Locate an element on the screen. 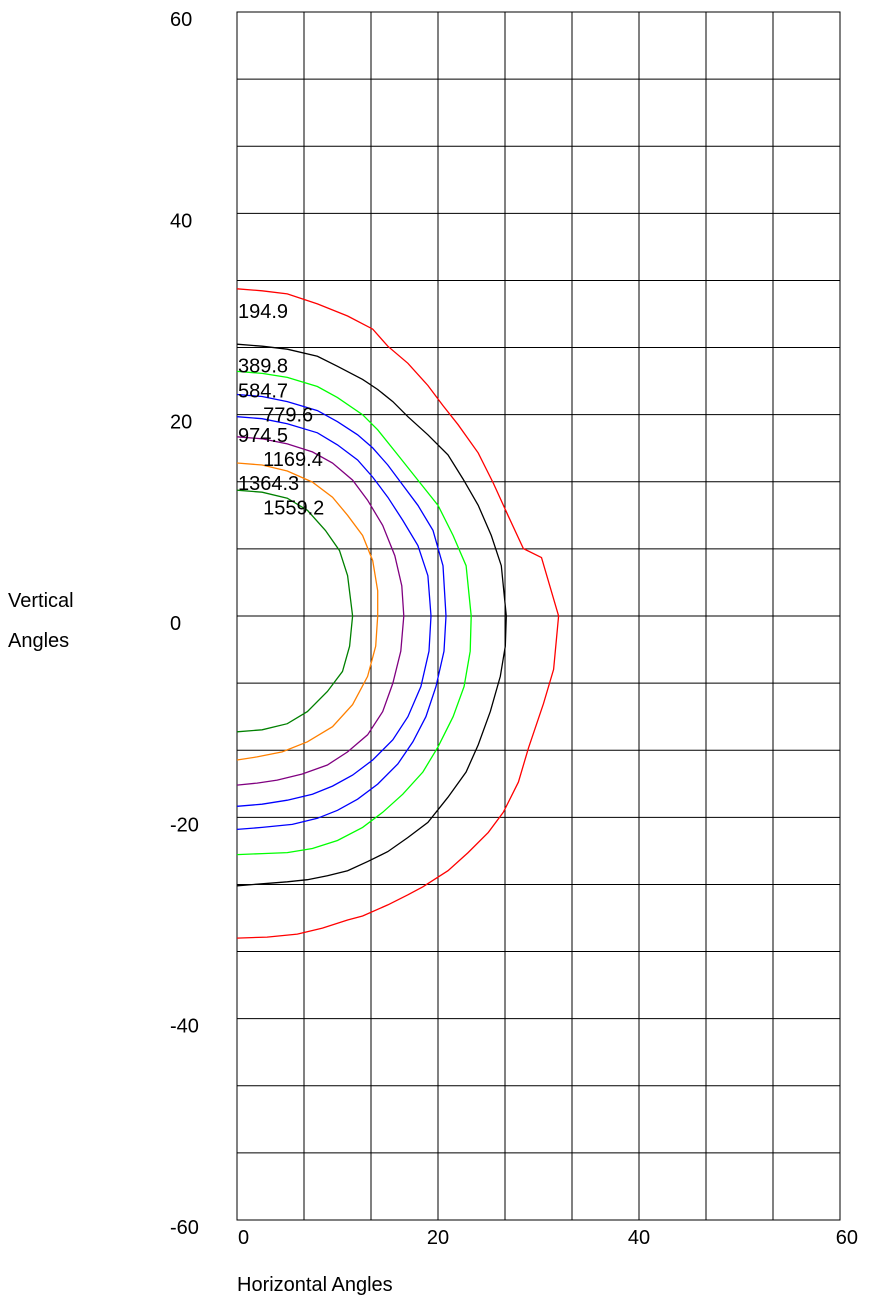  y-tick-label: -20 is located at coordinates (184, 825).